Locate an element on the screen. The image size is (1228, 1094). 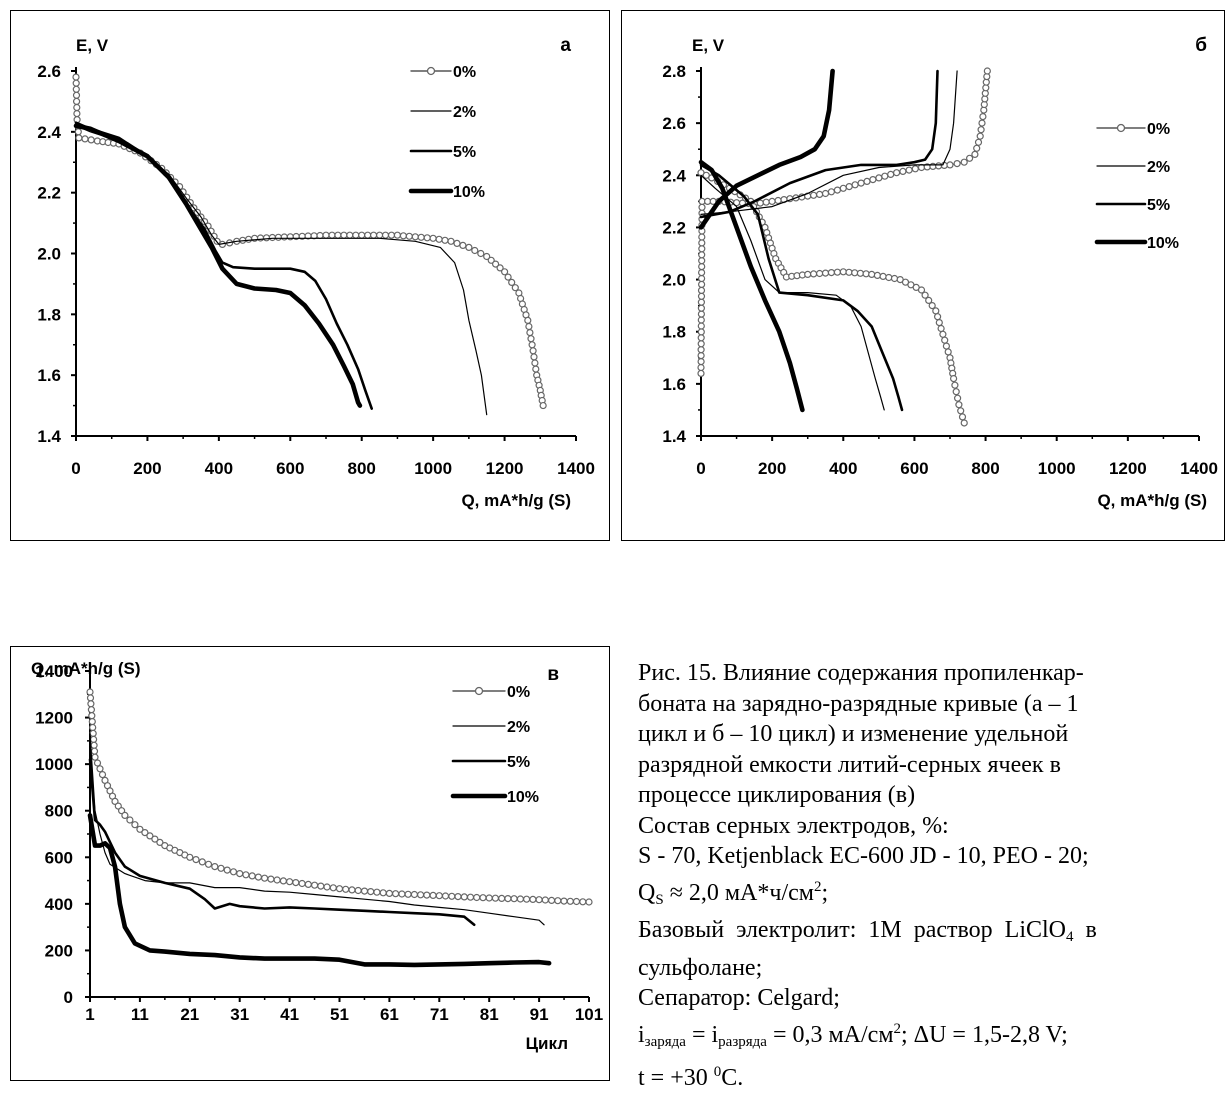
caption-line: t = +30 0C. is located at coordinates (930, 1075).